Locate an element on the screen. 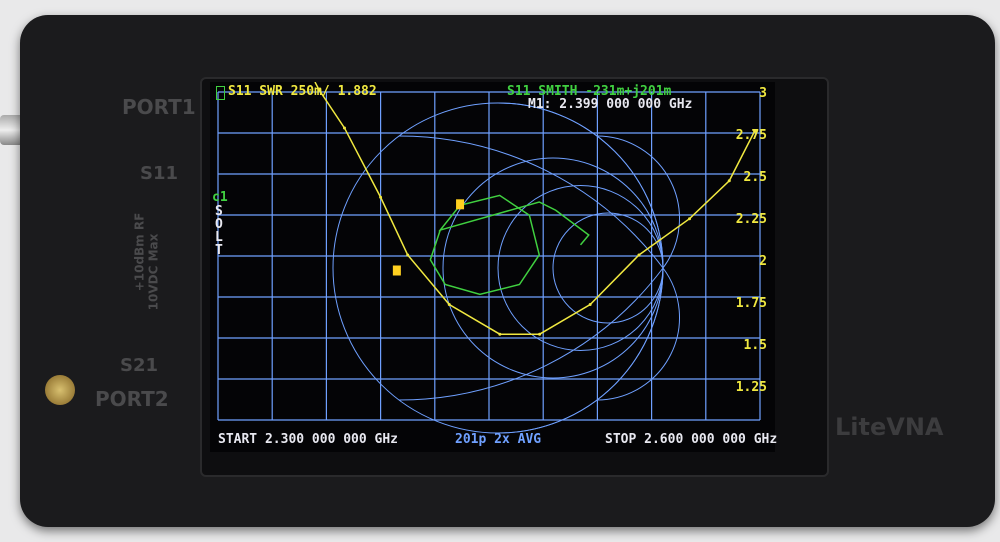  cal-flag-s: S is located at coordinates (219, 211).